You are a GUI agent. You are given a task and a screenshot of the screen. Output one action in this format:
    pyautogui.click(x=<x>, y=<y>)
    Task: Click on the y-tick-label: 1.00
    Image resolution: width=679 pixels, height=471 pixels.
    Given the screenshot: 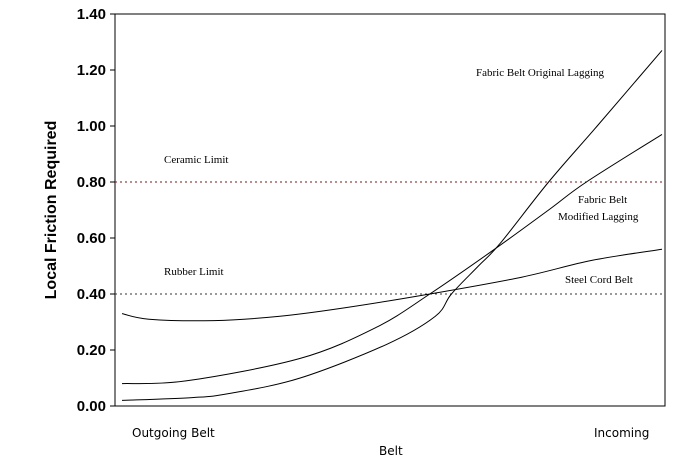 What is the action you would take?
    pyautogui.click(x=91, y=126)
    